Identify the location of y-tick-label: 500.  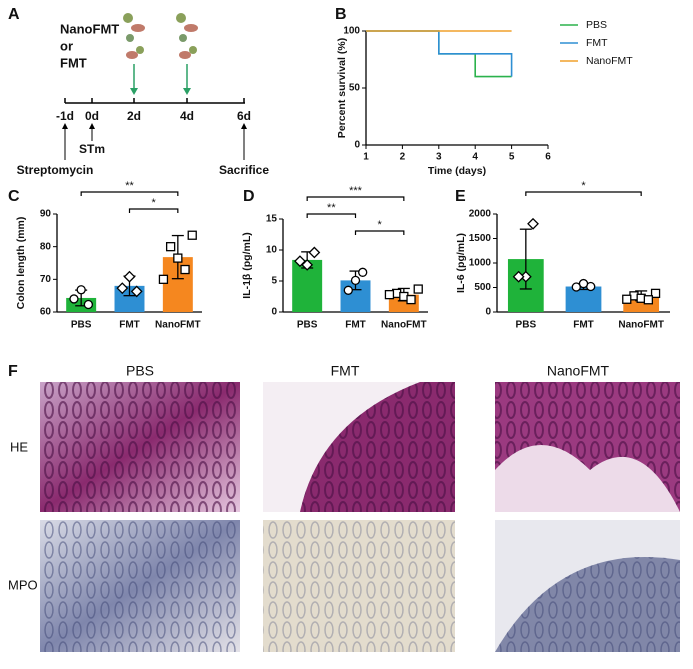
(482, 287).